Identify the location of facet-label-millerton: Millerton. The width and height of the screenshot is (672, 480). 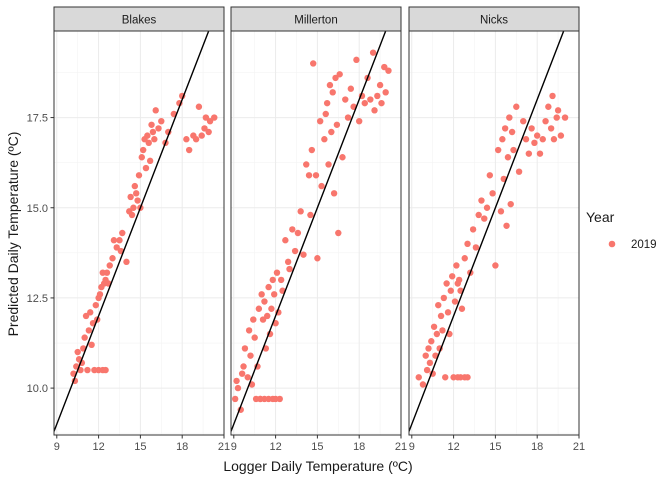
(315, 21).